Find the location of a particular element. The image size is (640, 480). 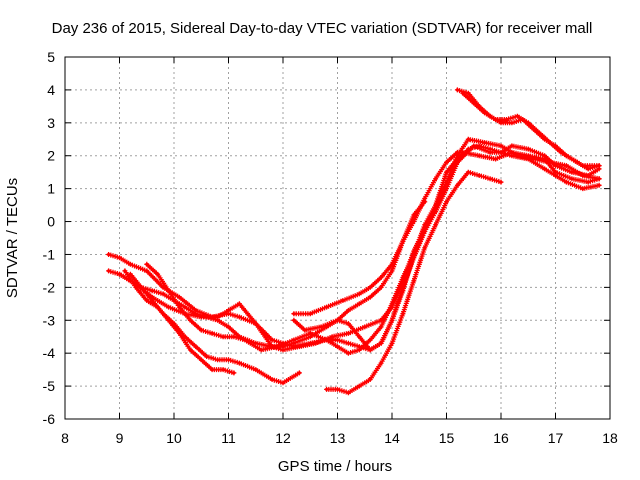

y-tick-label: 1 is located at coordinates (51, 189).